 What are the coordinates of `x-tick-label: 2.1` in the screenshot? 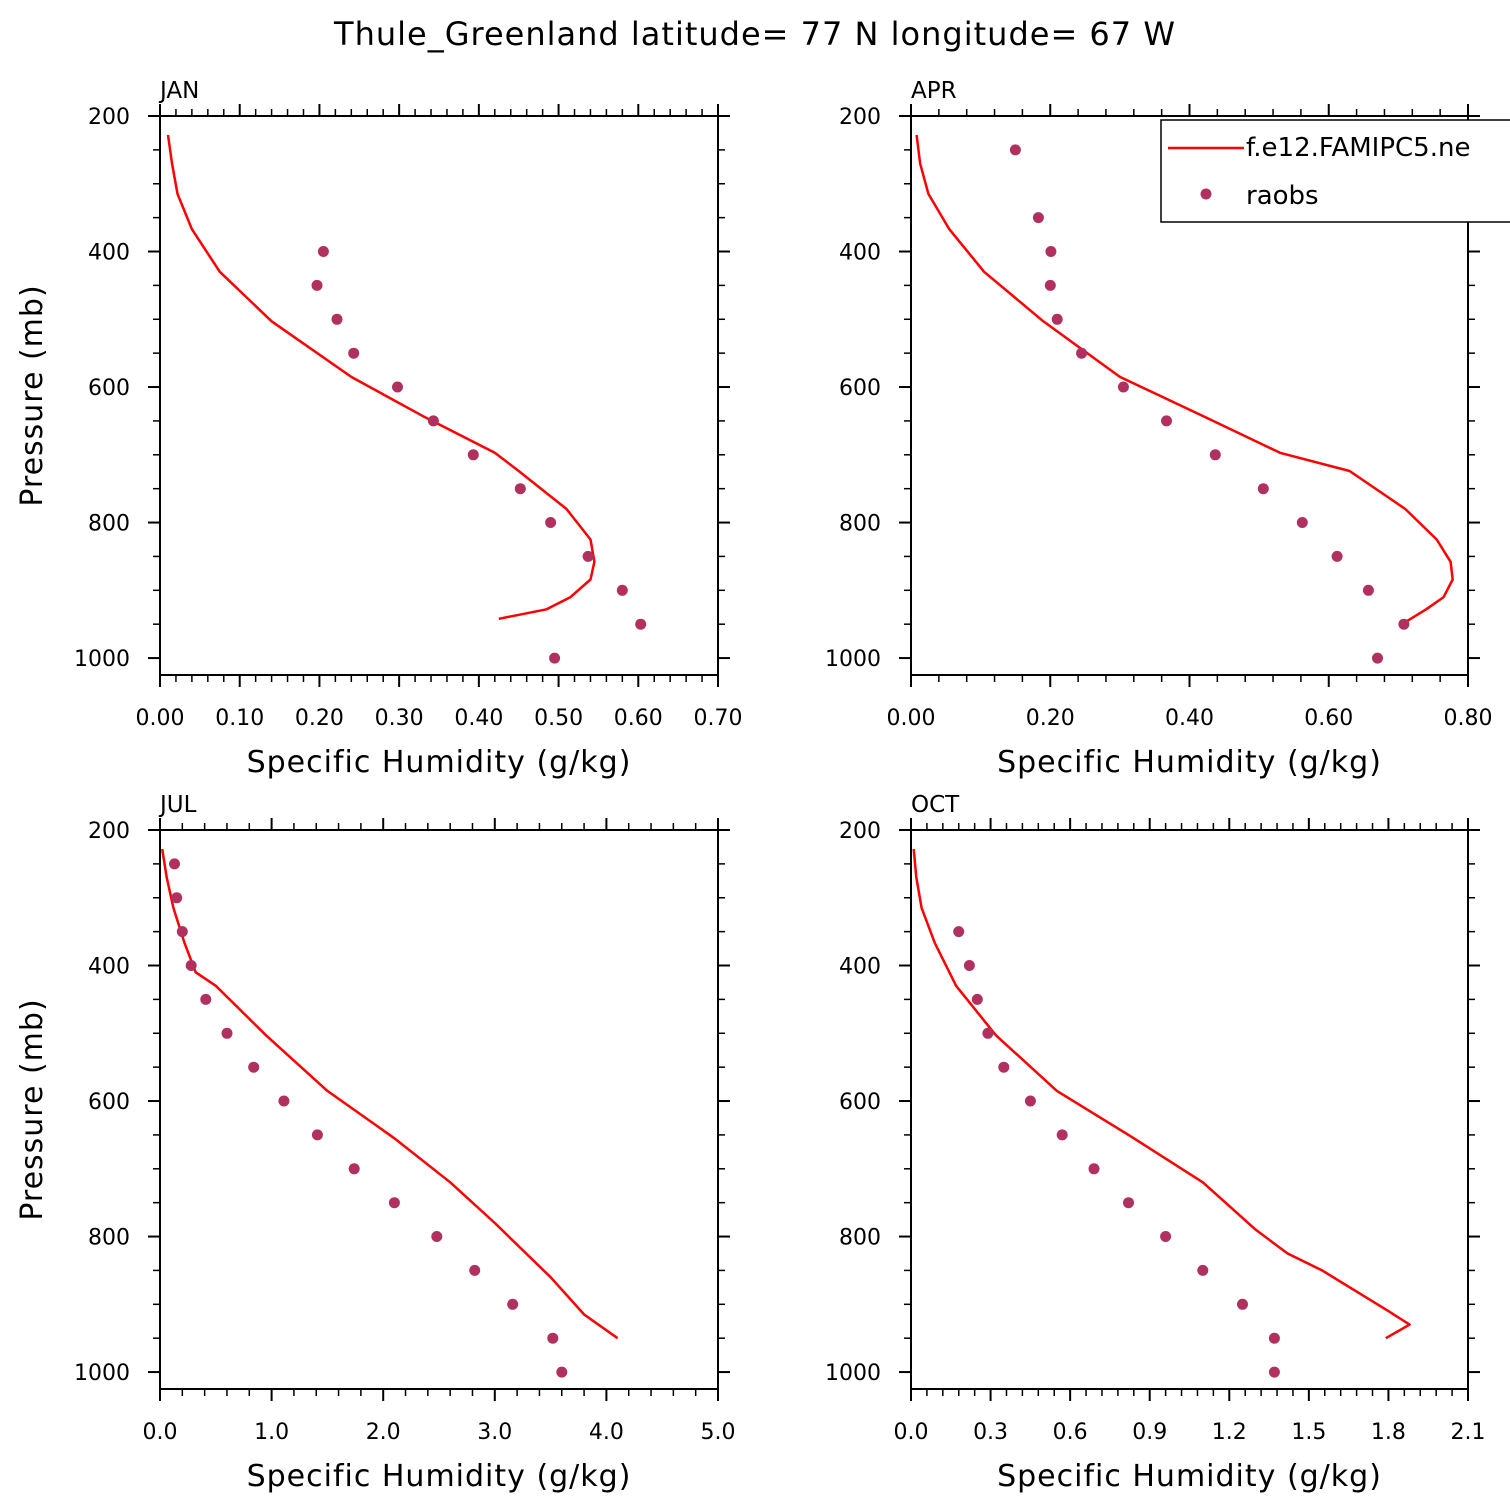 It's located at (1468, 1432).